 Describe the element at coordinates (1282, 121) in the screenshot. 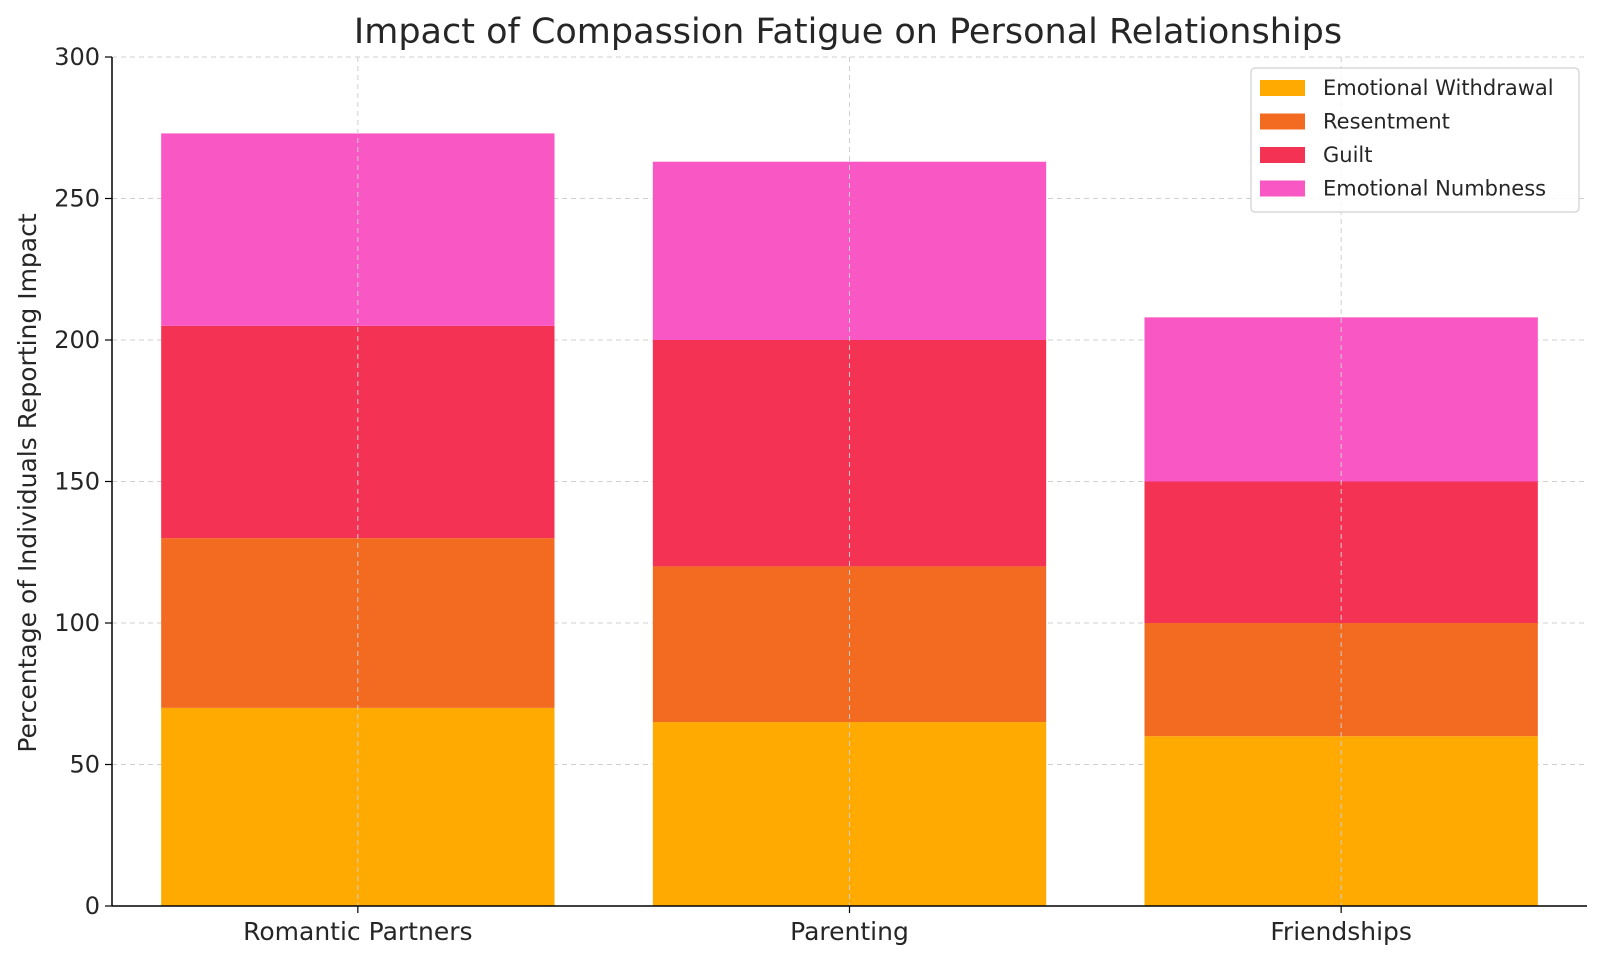

I see `legend-swatch-resentment` at that location.